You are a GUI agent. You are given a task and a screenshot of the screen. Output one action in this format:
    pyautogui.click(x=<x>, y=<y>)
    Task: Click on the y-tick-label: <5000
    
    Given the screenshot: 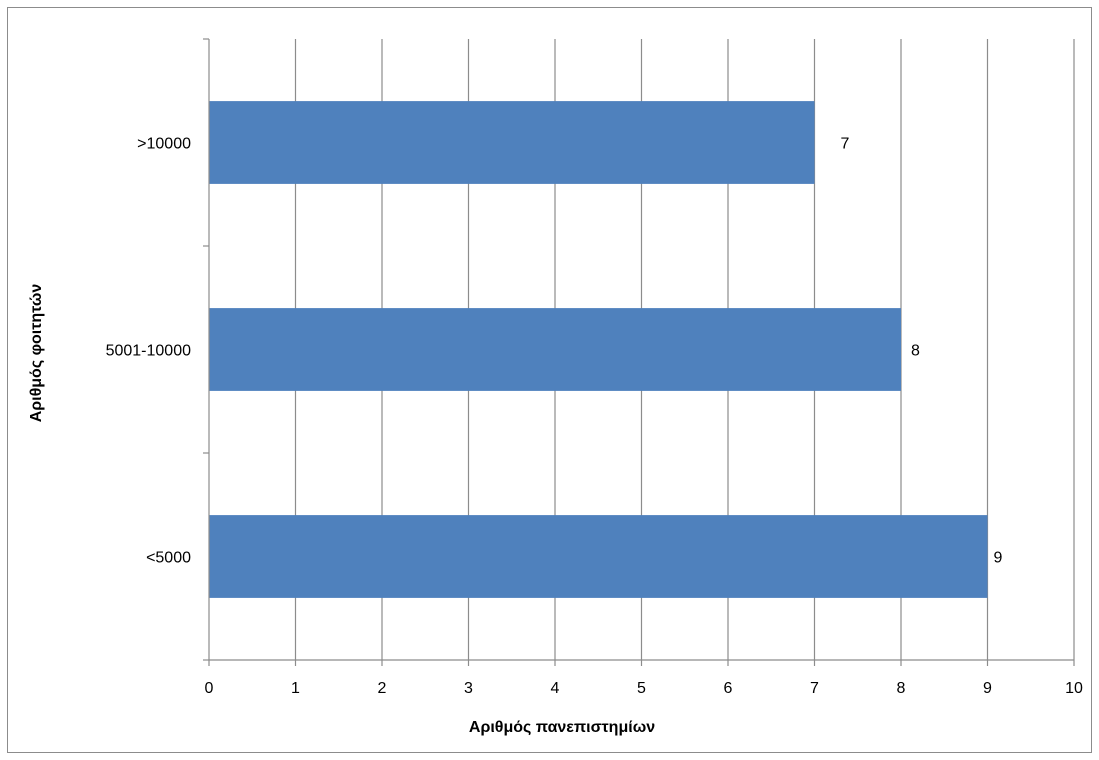 What is the action you would take?
    pyautogui.click(x=168, y=558)
    